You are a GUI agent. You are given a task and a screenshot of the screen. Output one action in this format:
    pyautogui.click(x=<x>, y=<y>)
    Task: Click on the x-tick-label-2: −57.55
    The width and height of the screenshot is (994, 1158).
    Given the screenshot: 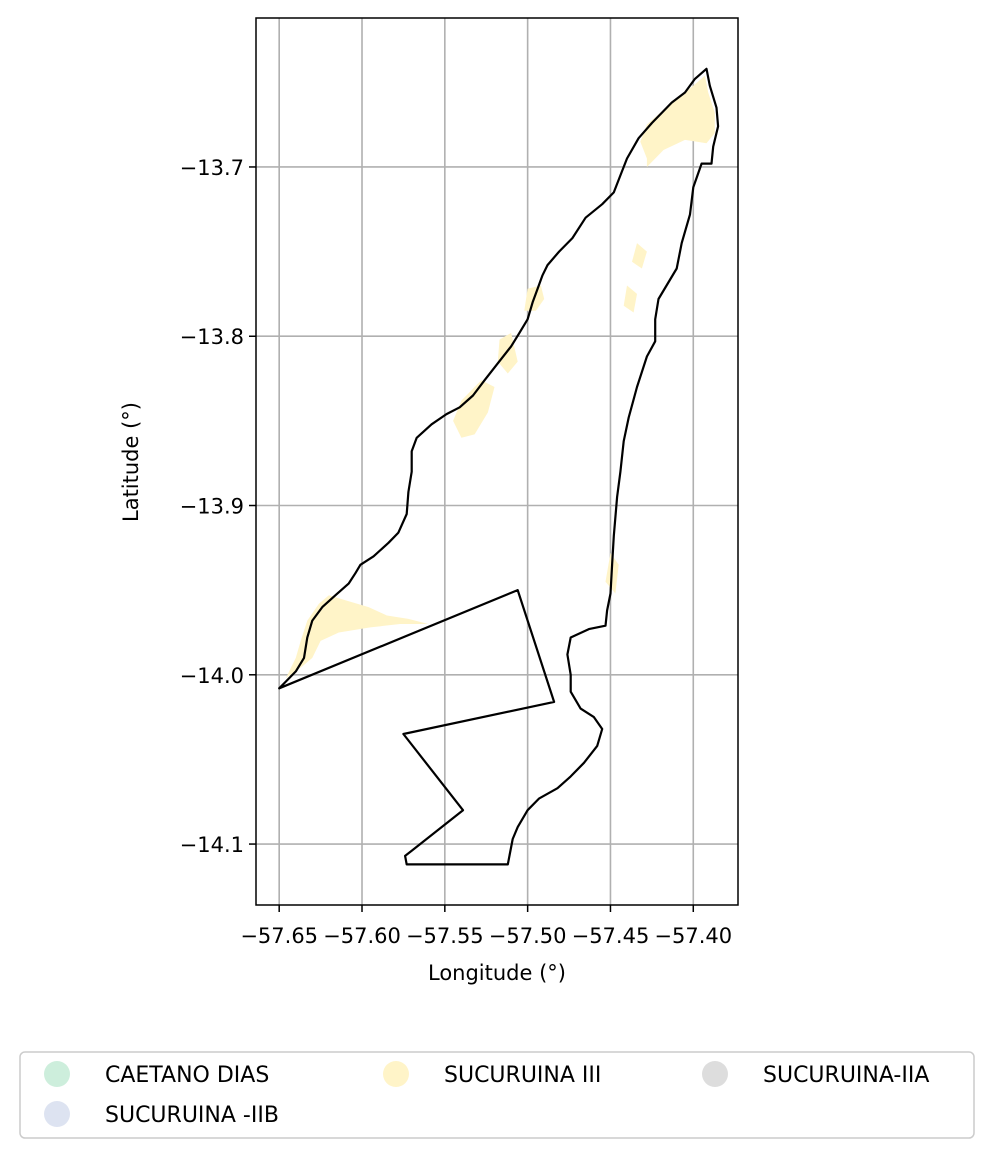 What is the action you would take?
    pyautogui.click(x=445, y=936)
    